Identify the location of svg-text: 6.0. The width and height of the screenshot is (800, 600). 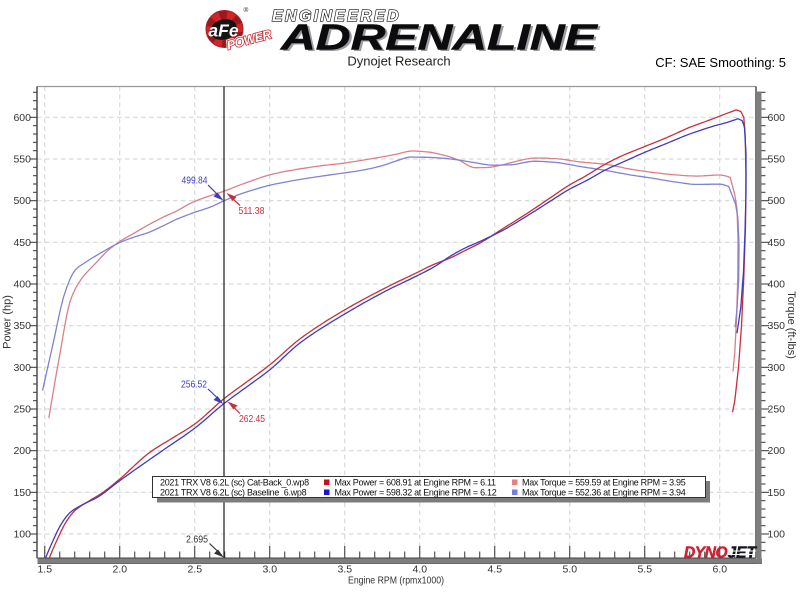
(719, 570).